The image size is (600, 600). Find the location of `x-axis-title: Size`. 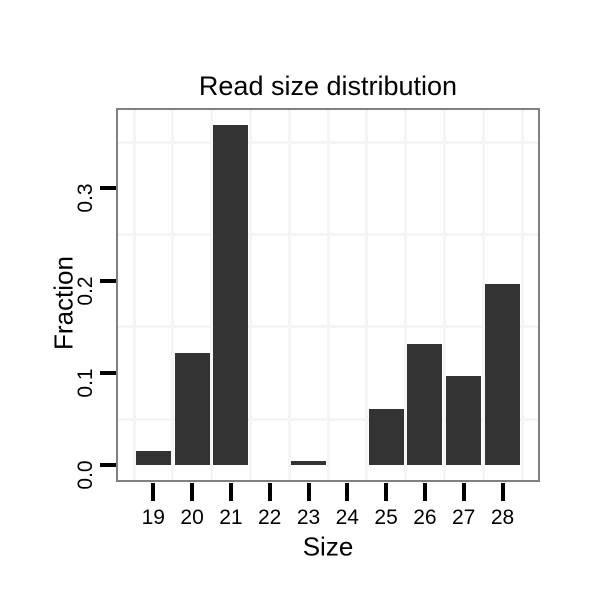

x-axis-title: Size is located at coordinates (328, 546).